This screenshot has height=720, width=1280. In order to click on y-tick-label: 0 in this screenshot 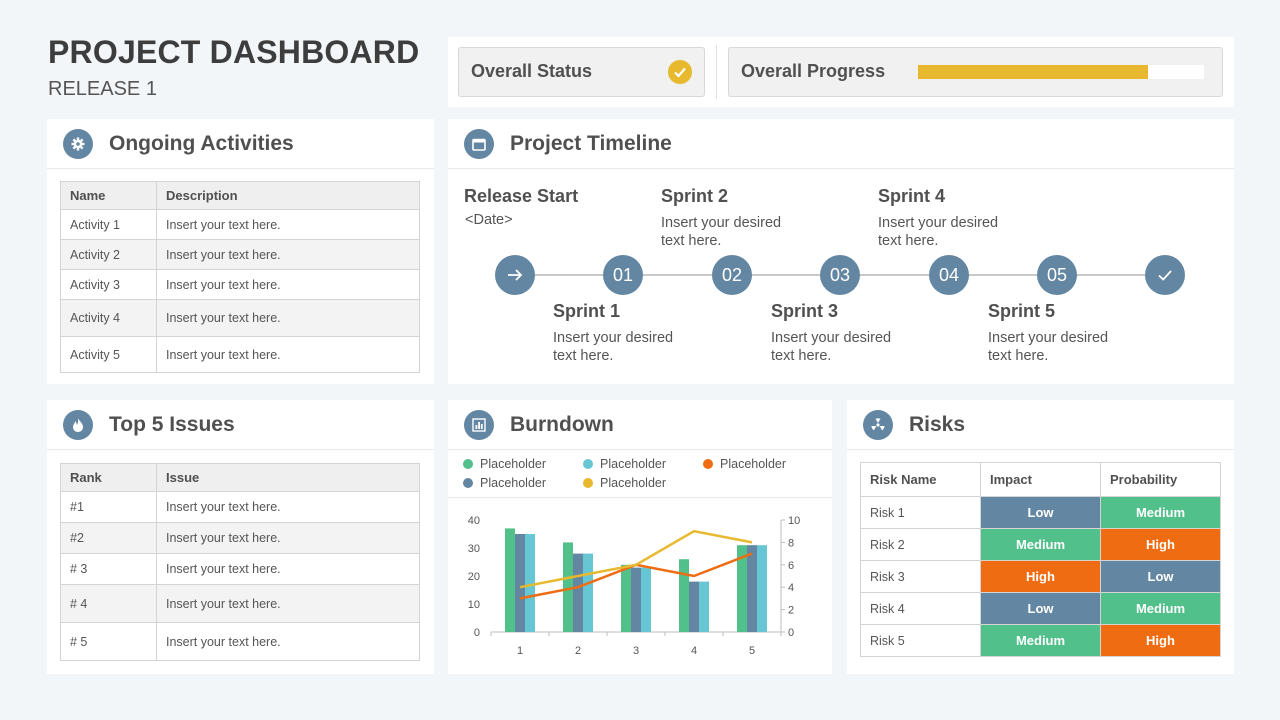, I will do `click(477, 633)`.